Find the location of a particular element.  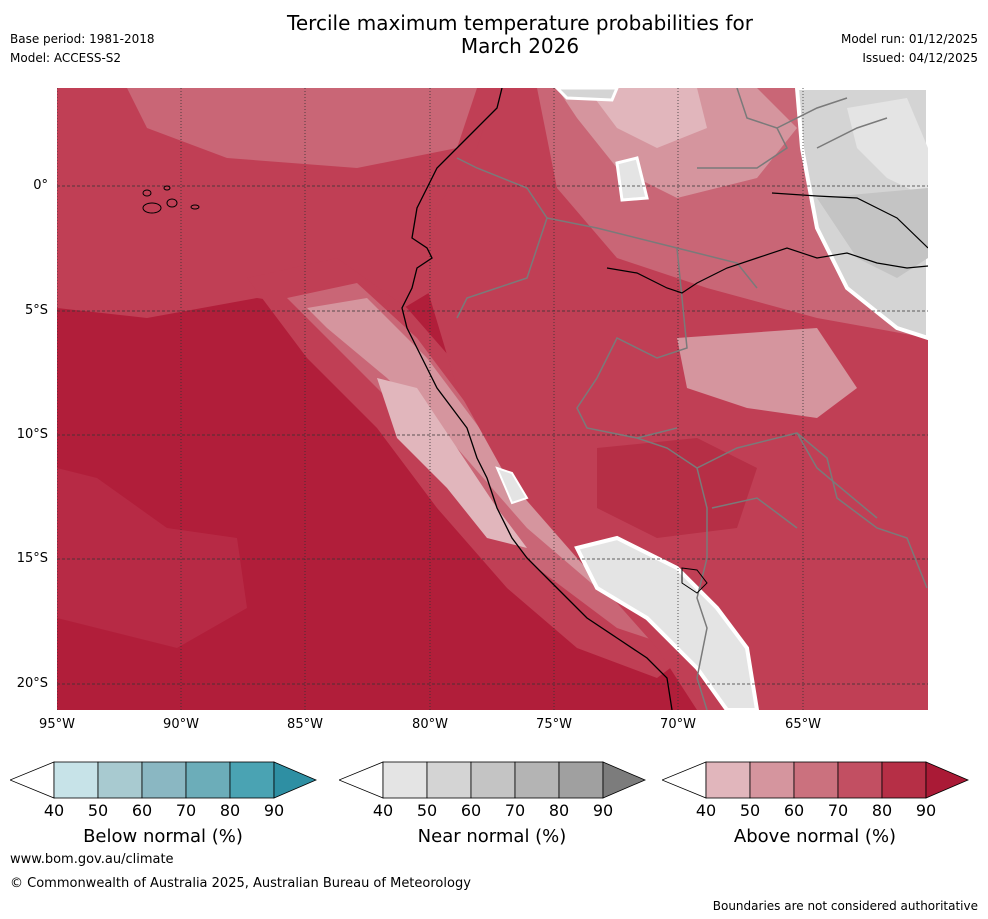

colorbar-below-normal is located at coordinates (163, 780).